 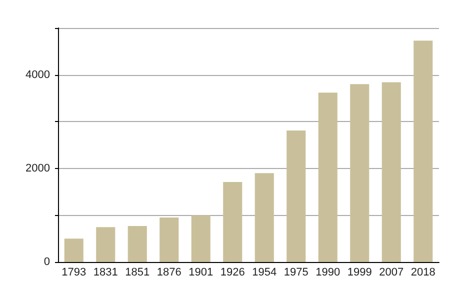 I want to click on x-tick-label: 1975, so click(x=296, y=272).